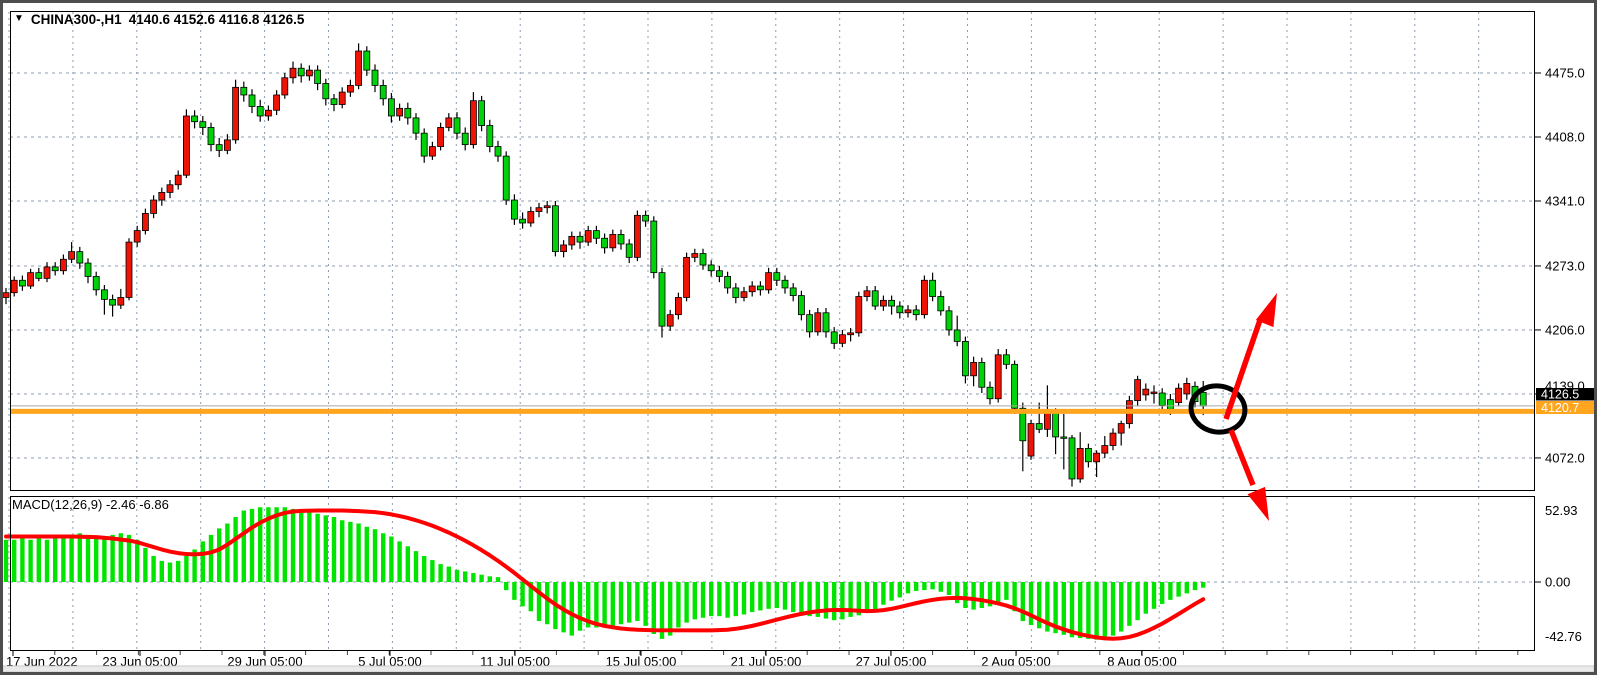  Describe the element at coordinates (1563, 636) in the screenshot. I see `svg-text: -42.76` at that location.